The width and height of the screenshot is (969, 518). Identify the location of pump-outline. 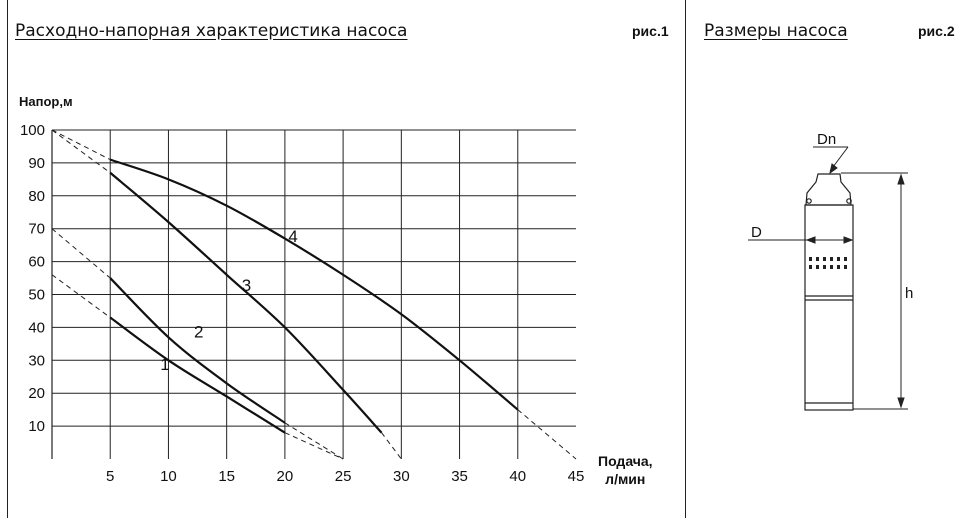
(829, 292).